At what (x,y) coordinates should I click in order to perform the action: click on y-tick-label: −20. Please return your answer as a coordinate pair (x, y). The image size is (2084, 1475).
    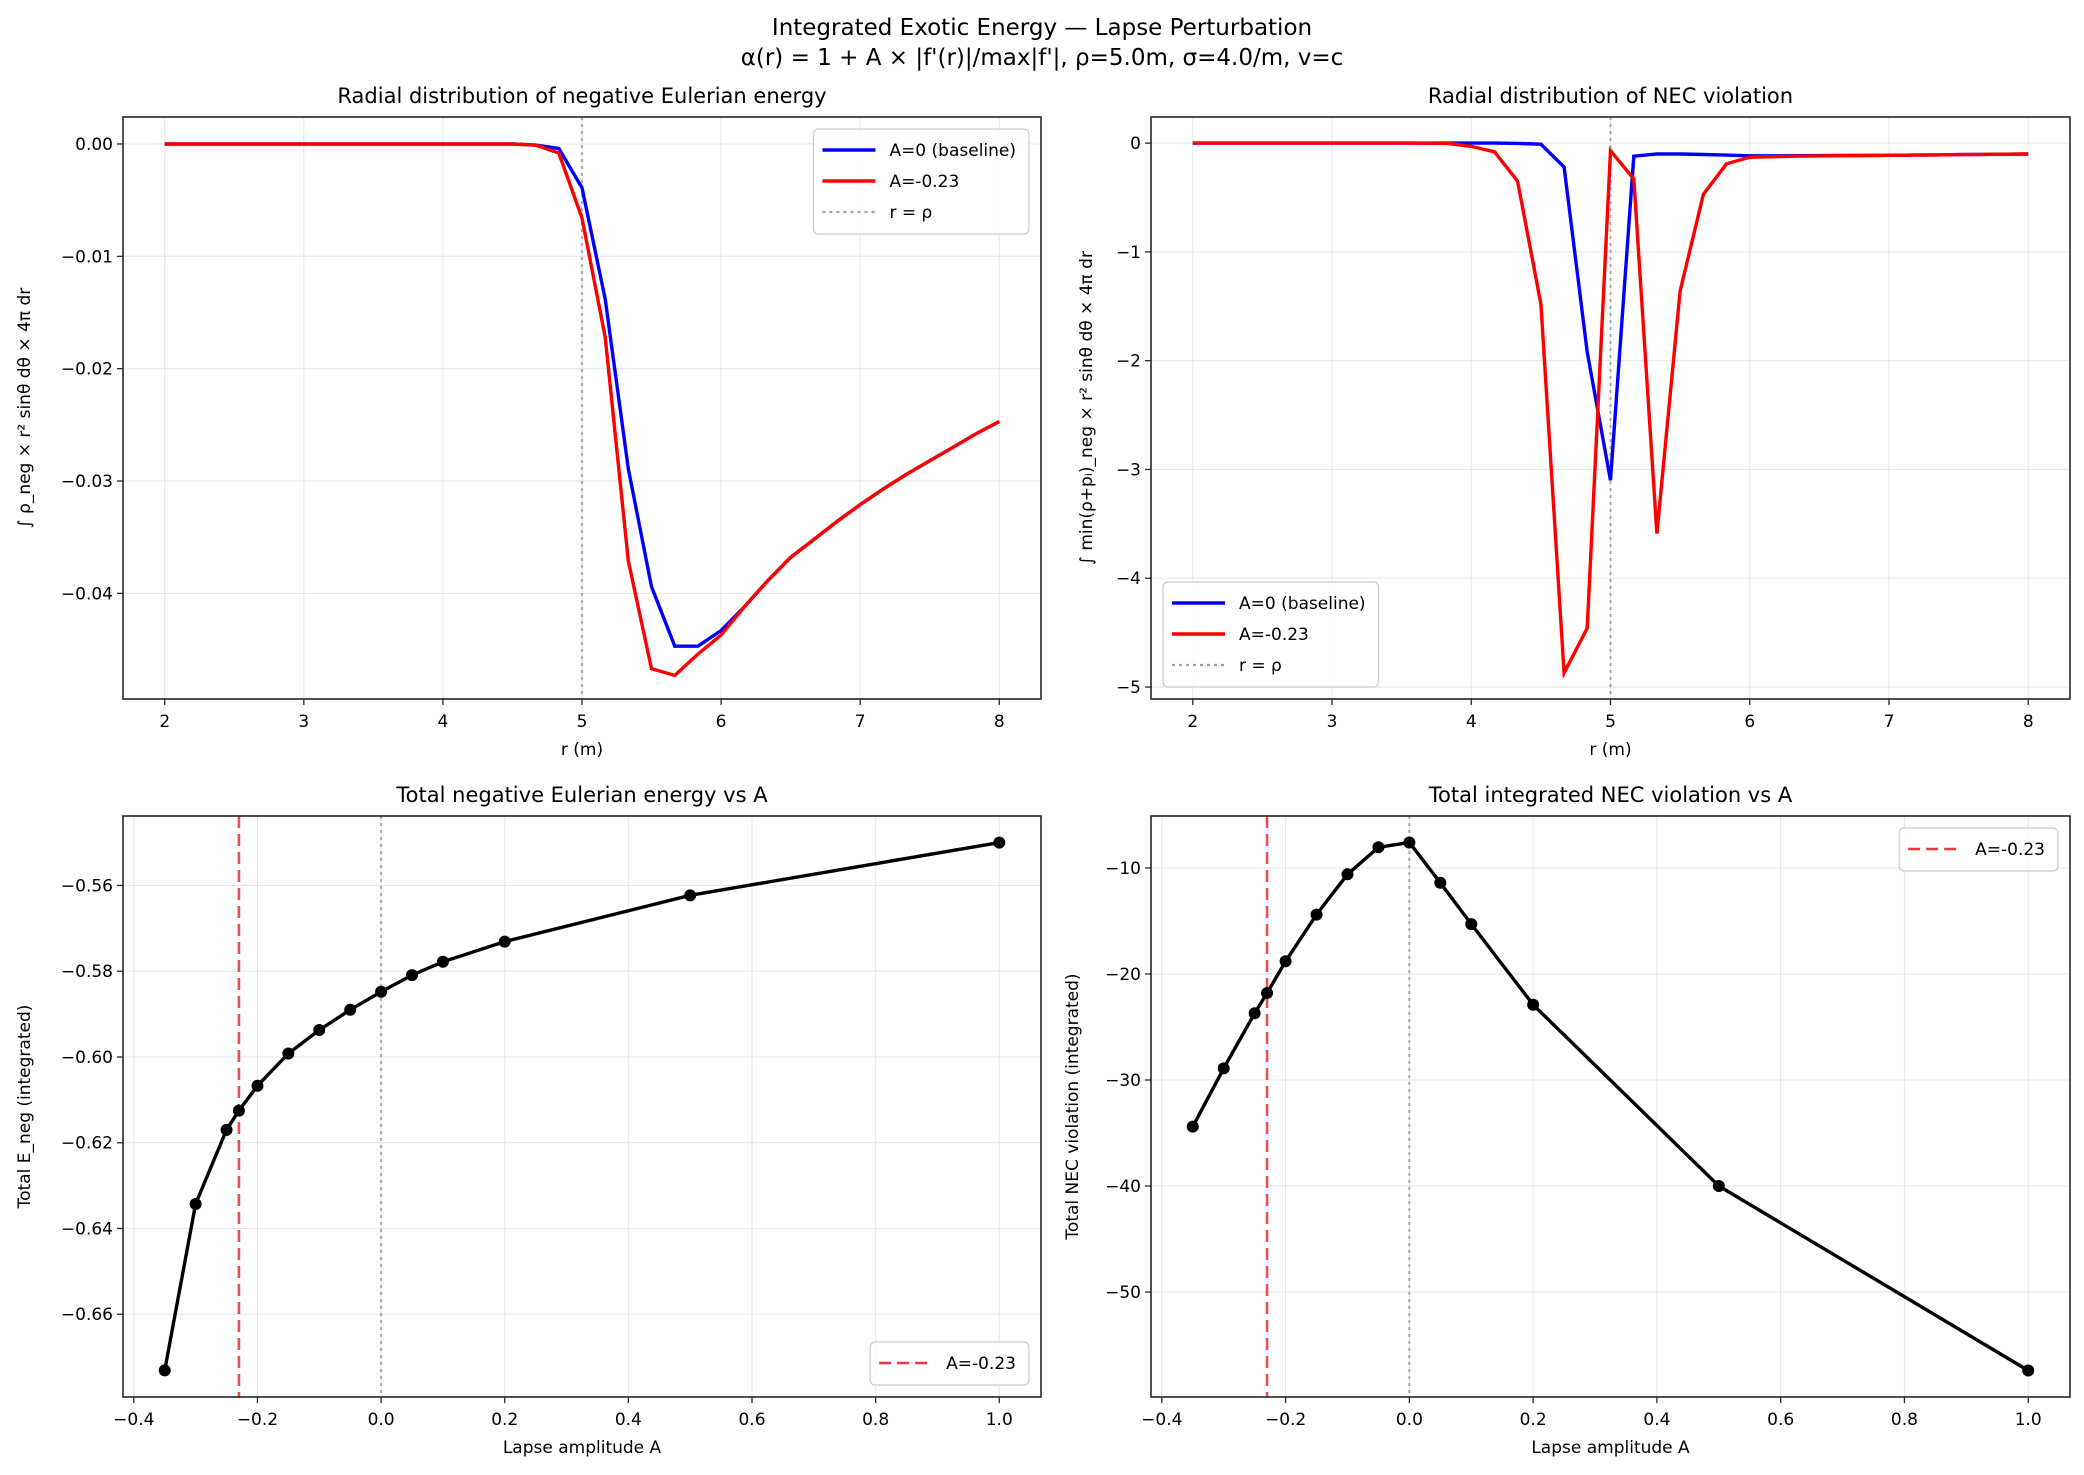
    Looking at the image, I should click on (1123, 975).